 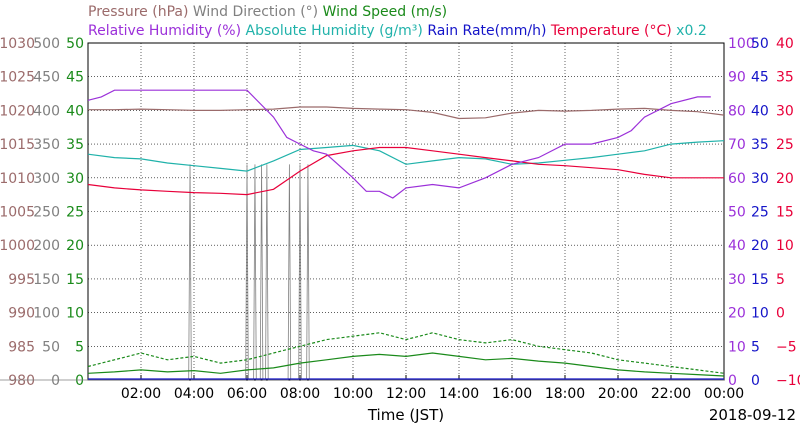 What do you see at coordinates (760, 314) in the screenshot?
I see `absolute-humidity-tick-label: 10` at bounding box center [760, 314].